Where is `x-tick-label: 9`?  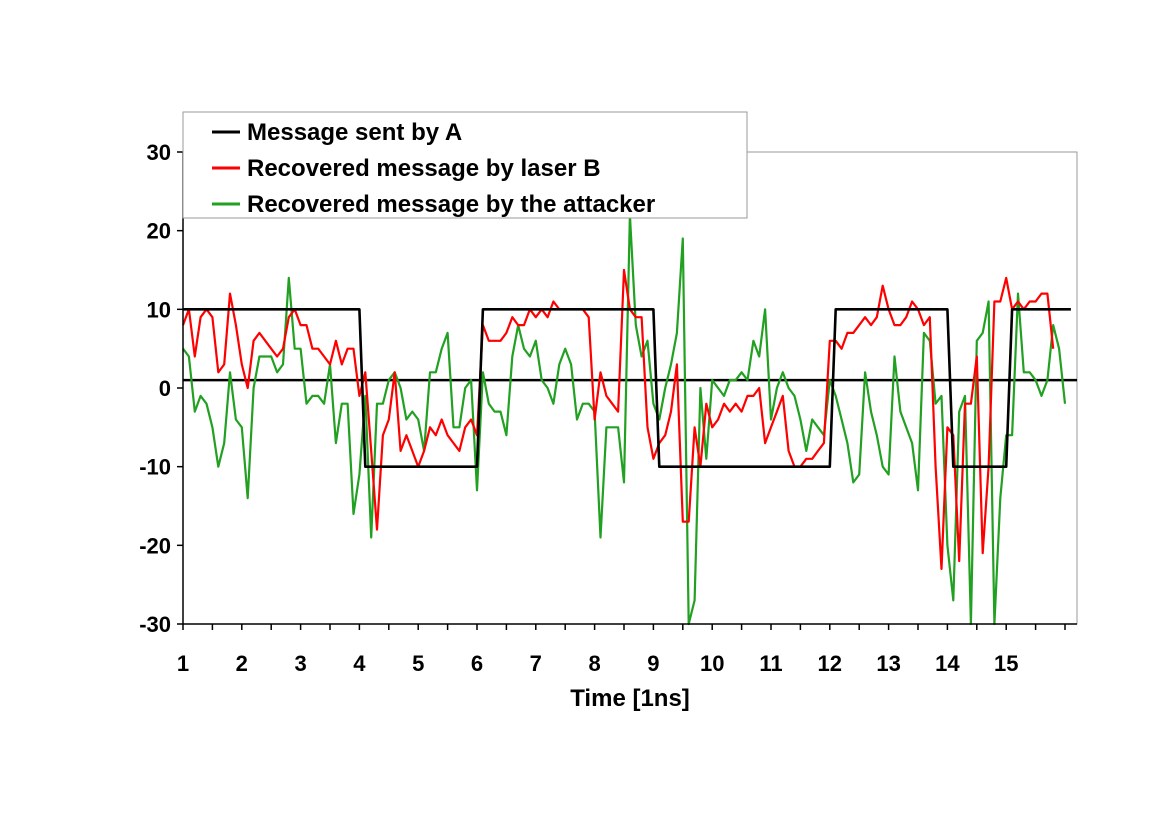
x-tick-label: 9 is located at coordinates (653, 663).